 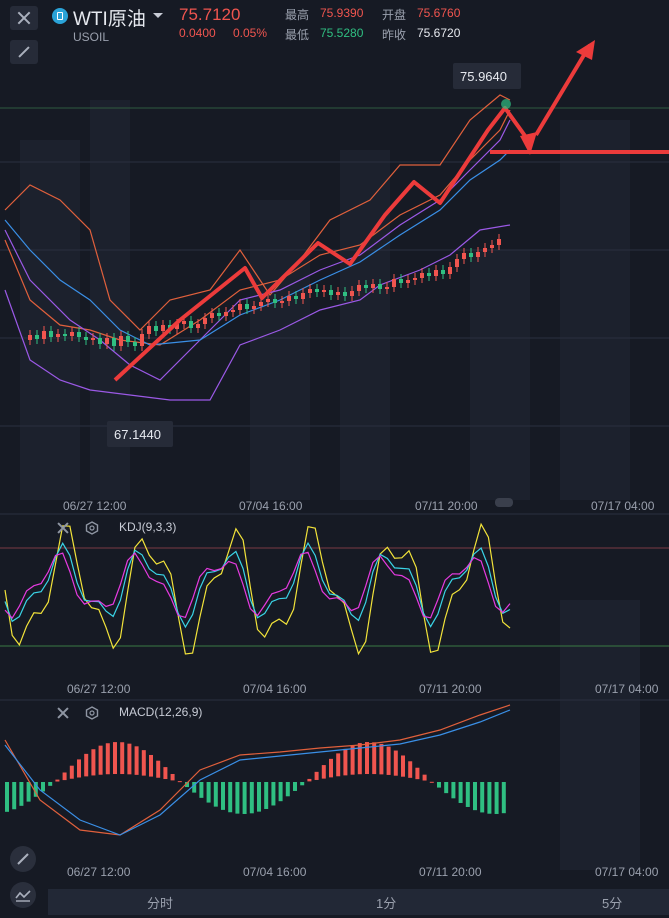 What do you see at coordinates (250, 33) in the screenshot?
I see `price-change-pct: 0.05%` at bounding box center [250, 33].